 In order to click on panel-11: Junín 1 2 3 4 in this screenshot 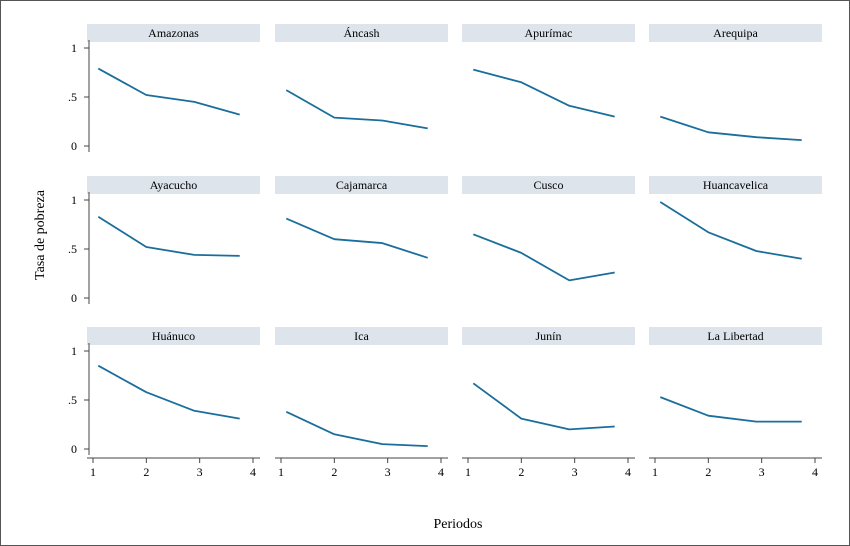, I will do `click(548, 403)`.